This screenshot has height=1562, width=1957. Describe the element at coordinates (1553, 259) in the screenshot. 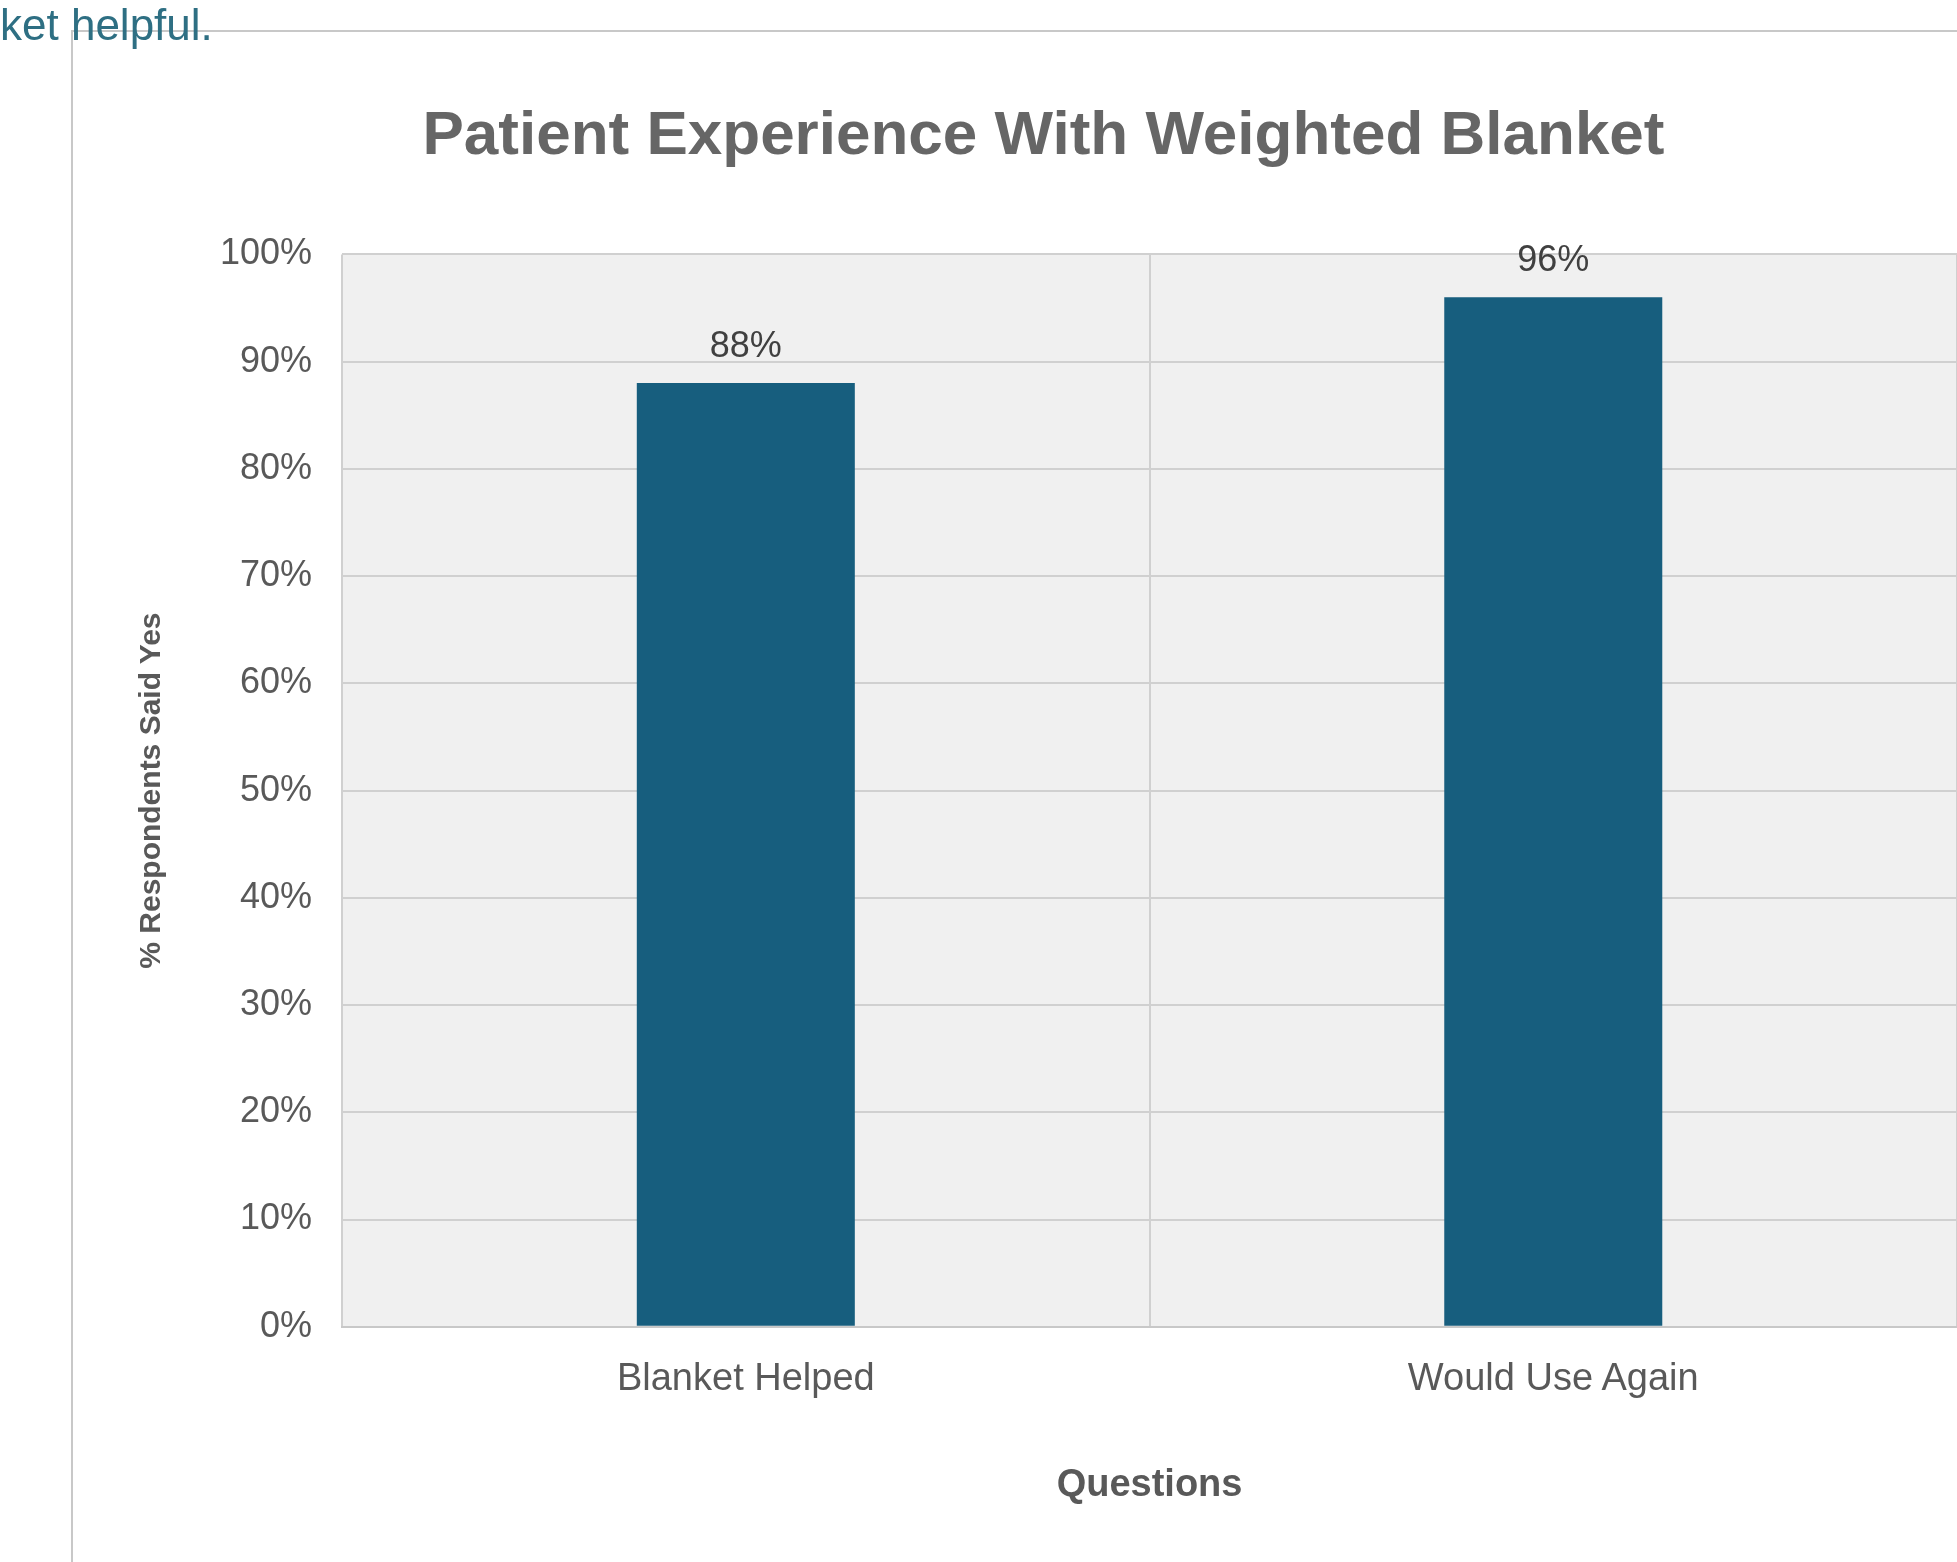

I see `data-label: 96%` at that location.